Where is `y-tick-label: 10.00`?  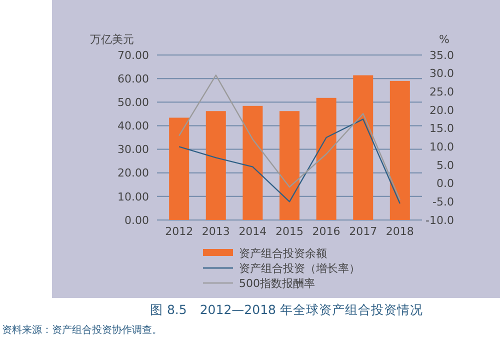 y-tick-label: 10.00 is located at coordinates (133, 197).